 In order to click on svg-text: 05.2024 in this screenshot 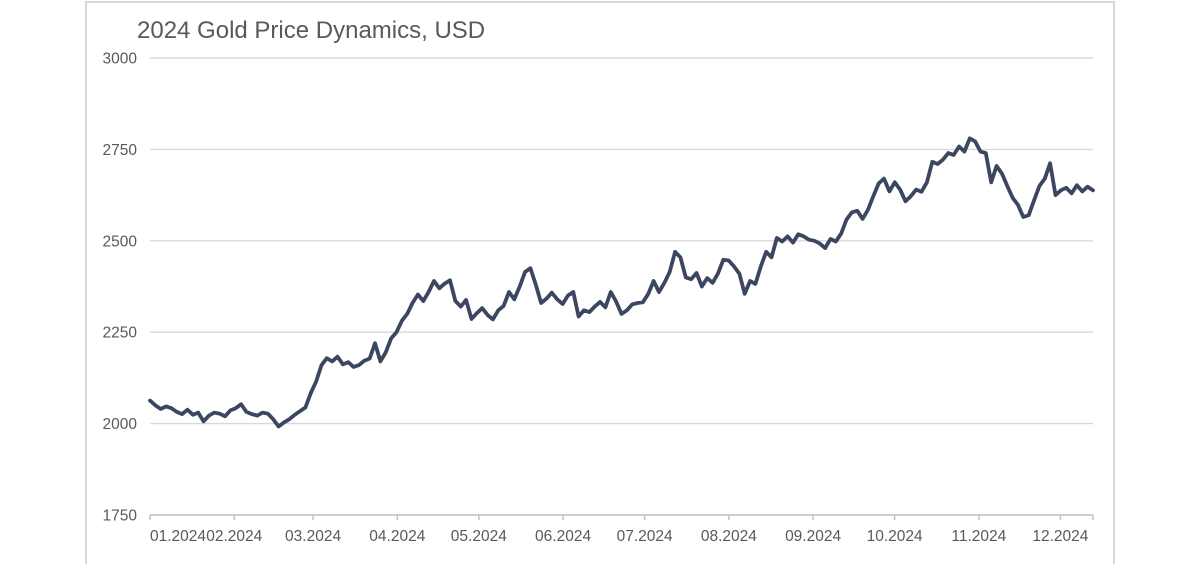, I will do `click(479, 536)`.